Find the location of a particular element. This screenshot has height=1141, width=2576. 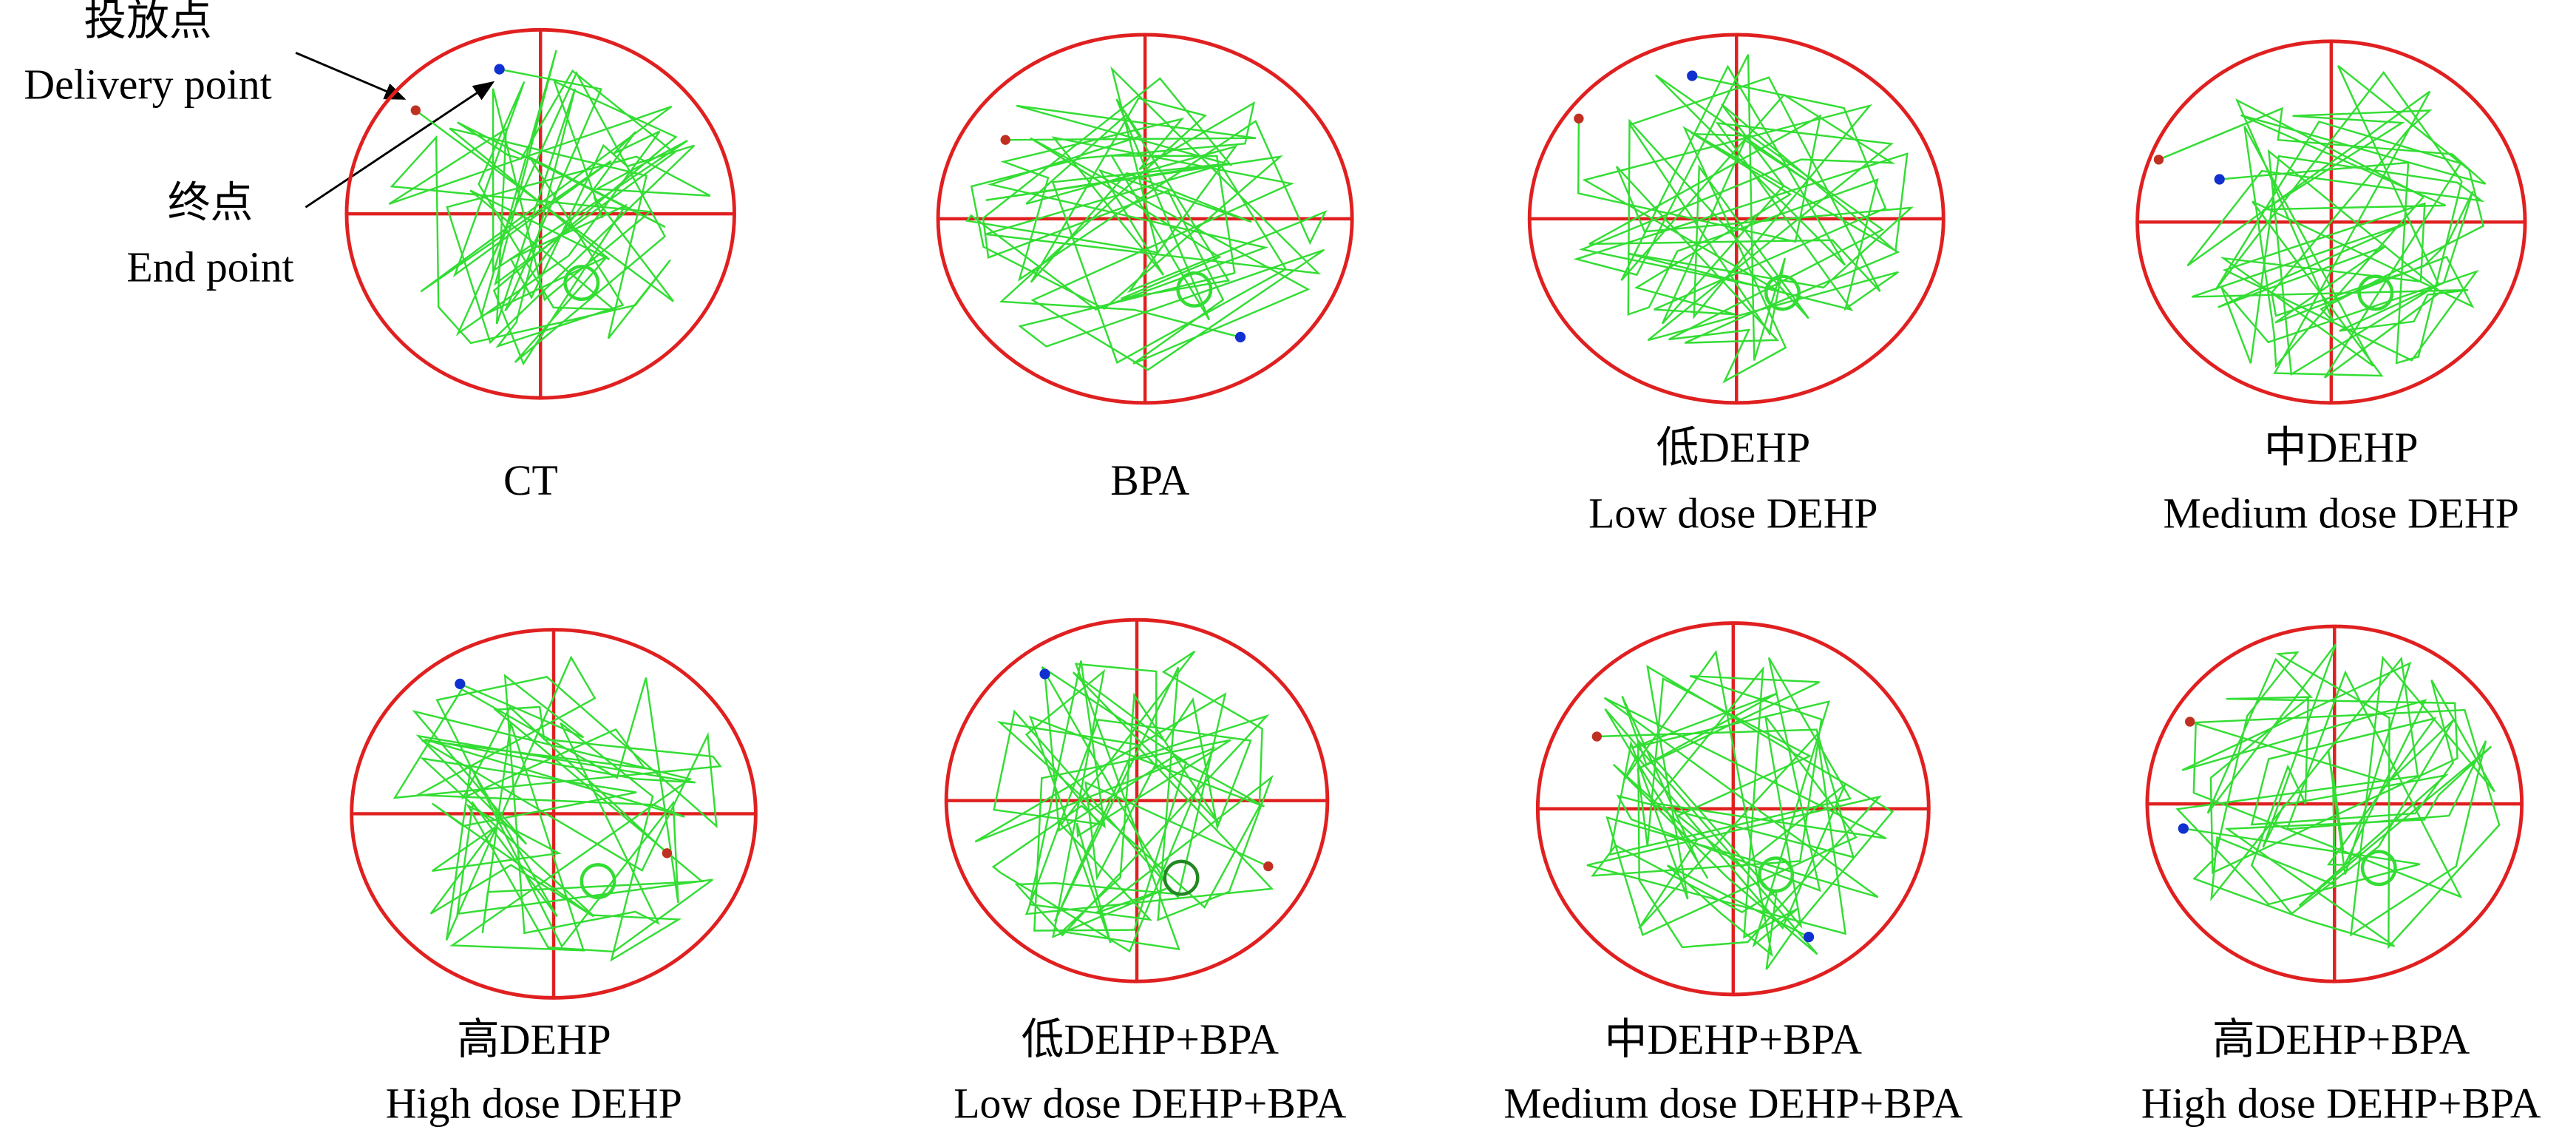

panel-label: BPA is located at coordinates (1149, 481).